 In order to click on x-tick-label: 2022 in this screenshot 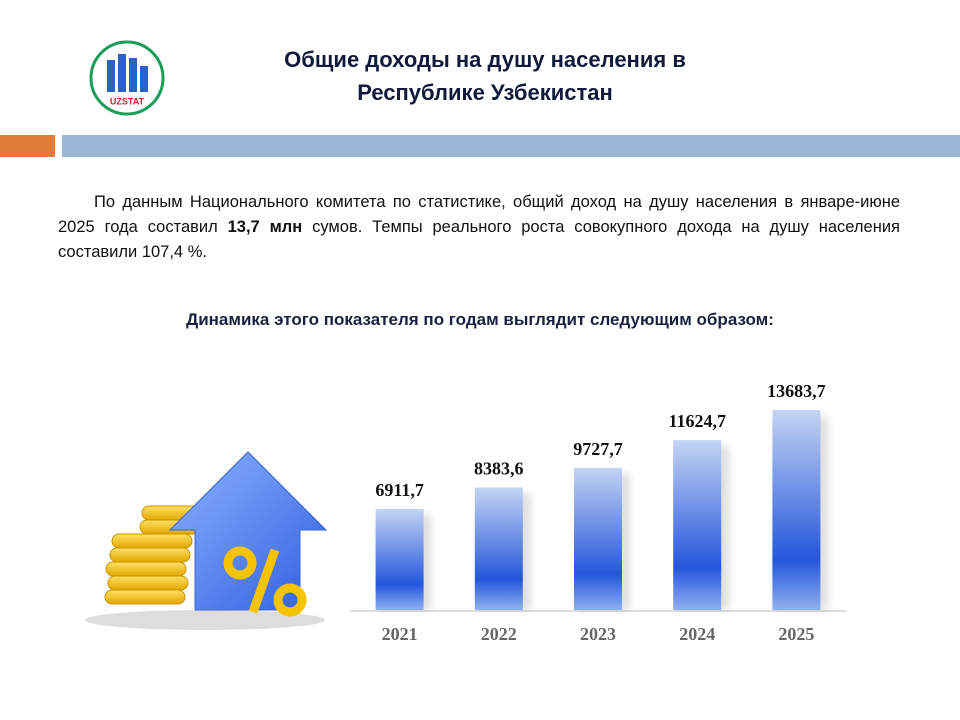, I will do `click(499, 634)`.